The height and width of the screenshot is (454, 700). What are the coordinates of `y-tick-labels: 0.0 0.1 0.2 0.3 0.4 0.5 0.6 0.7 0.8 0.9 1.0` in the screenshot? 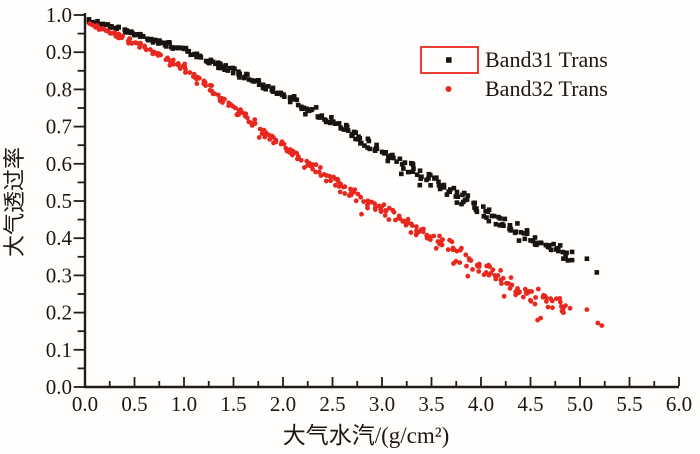 It's located at (59, 201).